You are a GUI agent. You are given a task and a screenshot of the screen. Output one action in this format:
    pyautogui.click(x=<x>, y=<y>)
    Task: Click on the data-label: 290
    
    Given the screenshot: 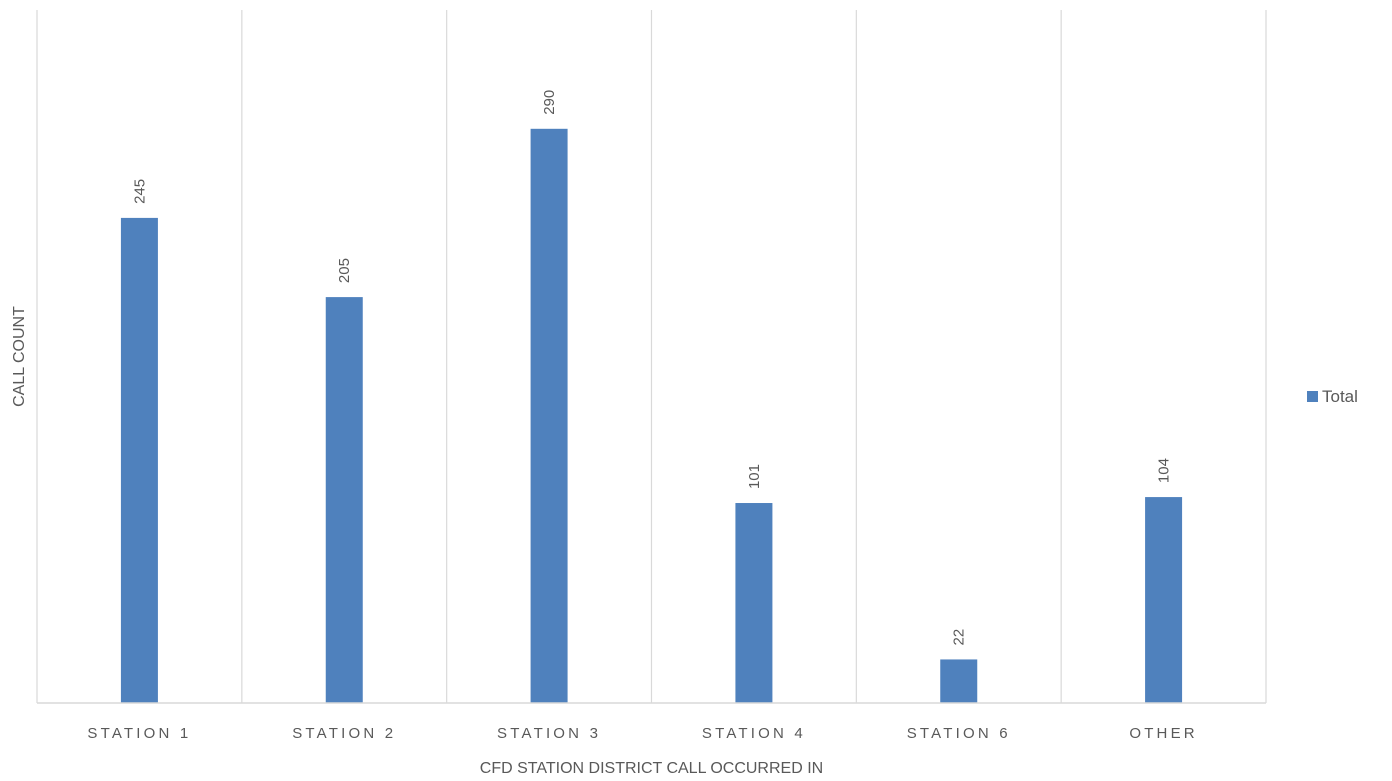 What is the action you would take?
    pyautogui.click(x=549, y=102)
    